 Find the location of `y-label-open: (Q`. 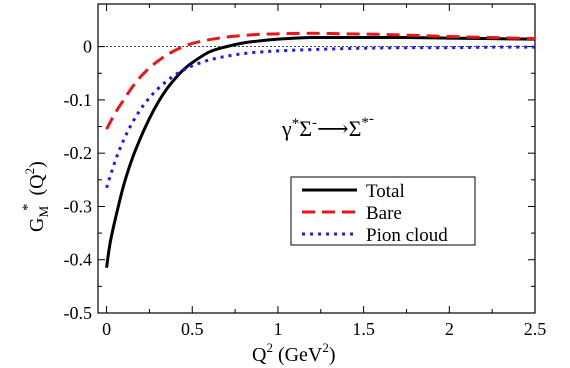

y-label-open: (Q is located at coordinates (37, 185).